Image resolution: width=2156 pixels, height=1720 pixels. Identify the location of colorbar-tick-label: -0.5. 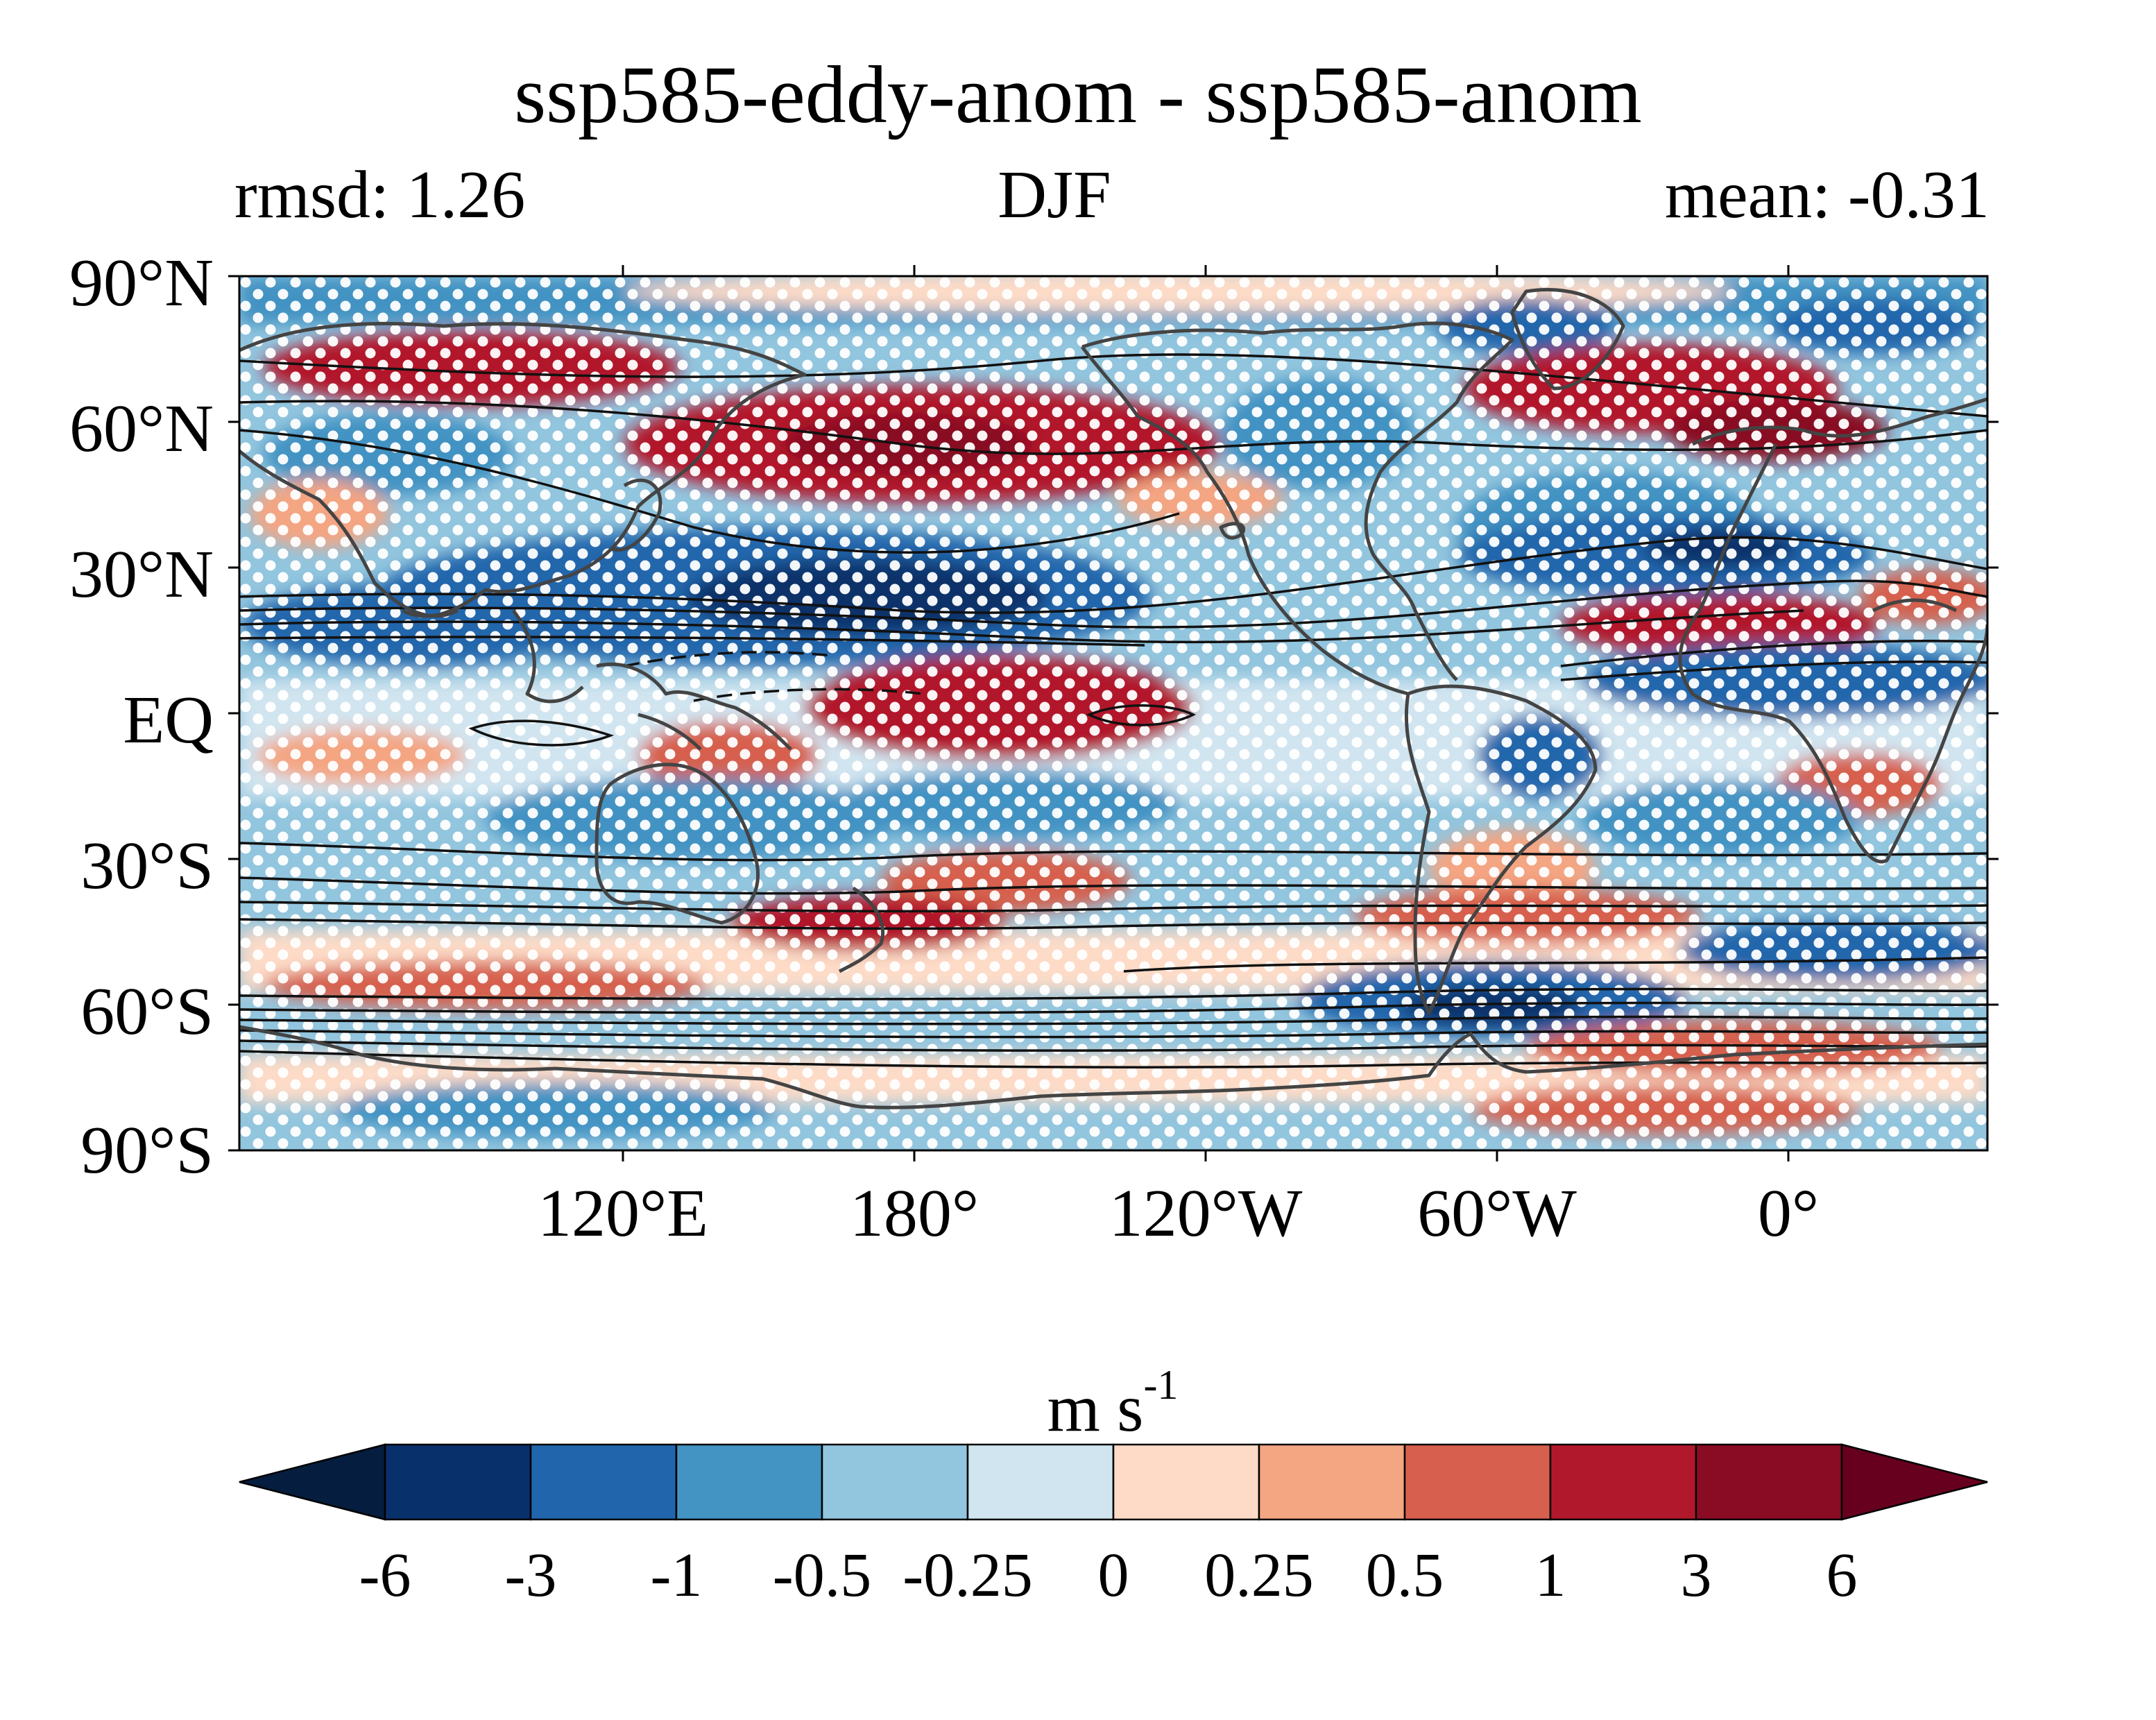
(822, 1575).